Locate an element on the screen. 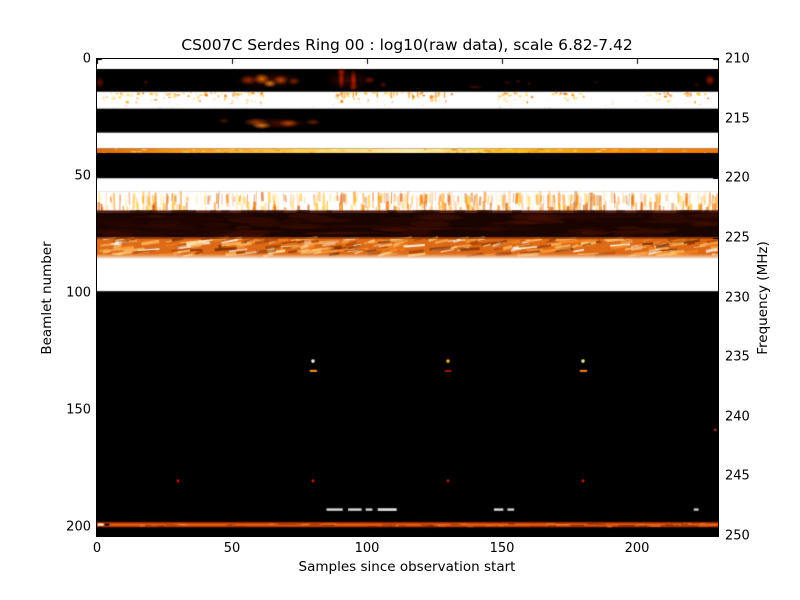 This screenshot has width=800, height=600. y-right-tick-label: 250 is located at coordinates (737, 536).